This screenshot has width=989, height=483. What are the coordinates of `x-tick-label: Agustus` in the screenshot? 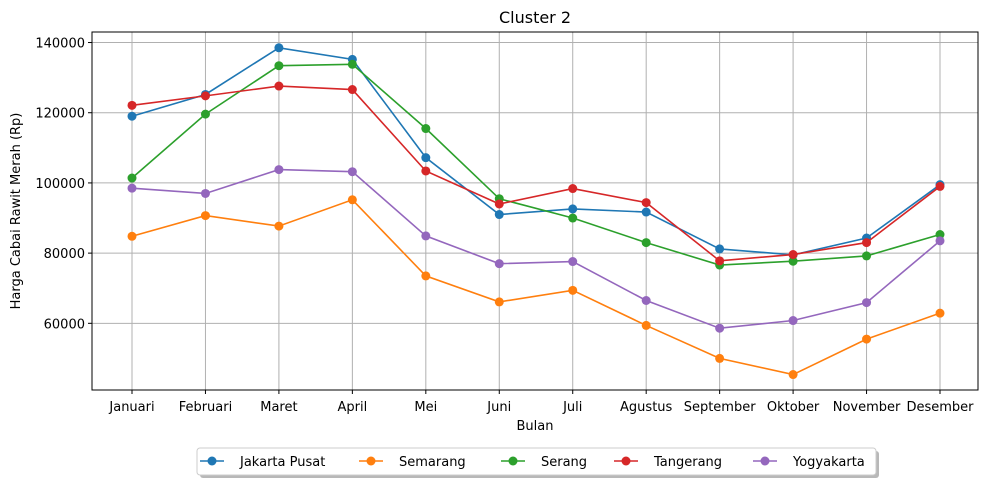 It's located at (646, 407).